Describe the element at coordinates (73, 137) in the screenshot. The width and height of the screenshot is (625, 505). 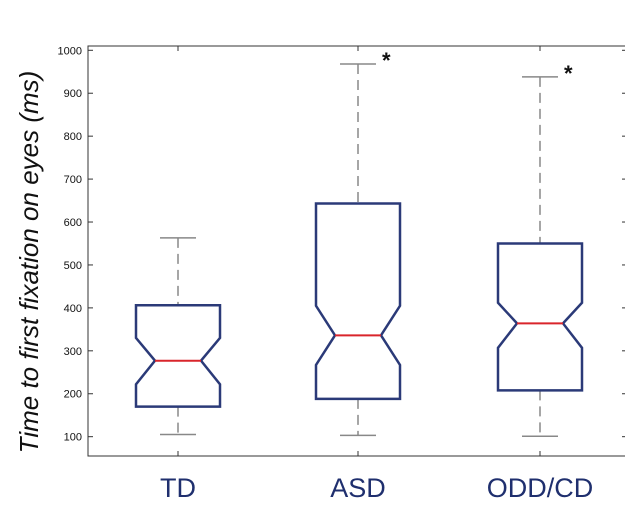
I see `y-tick-label: 800` at that location.